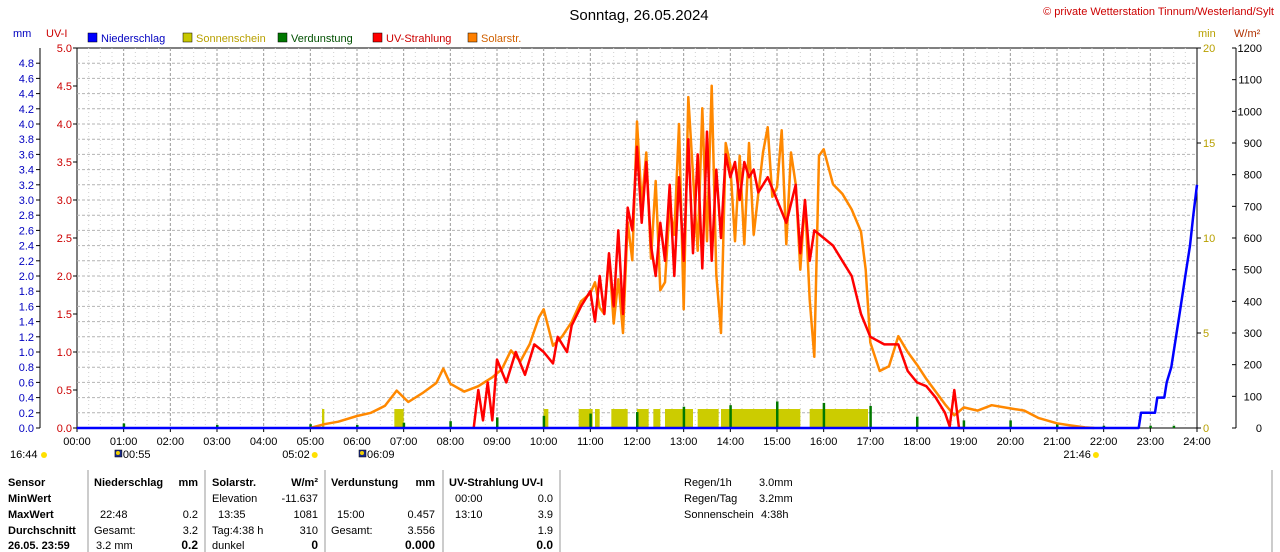 The width and height of the screenshot is (1280, 552). What do you see at coordinates (217, 442) in the screenshot?
I see `x-tick-label: 03:00` at bounding box center [217, 442].